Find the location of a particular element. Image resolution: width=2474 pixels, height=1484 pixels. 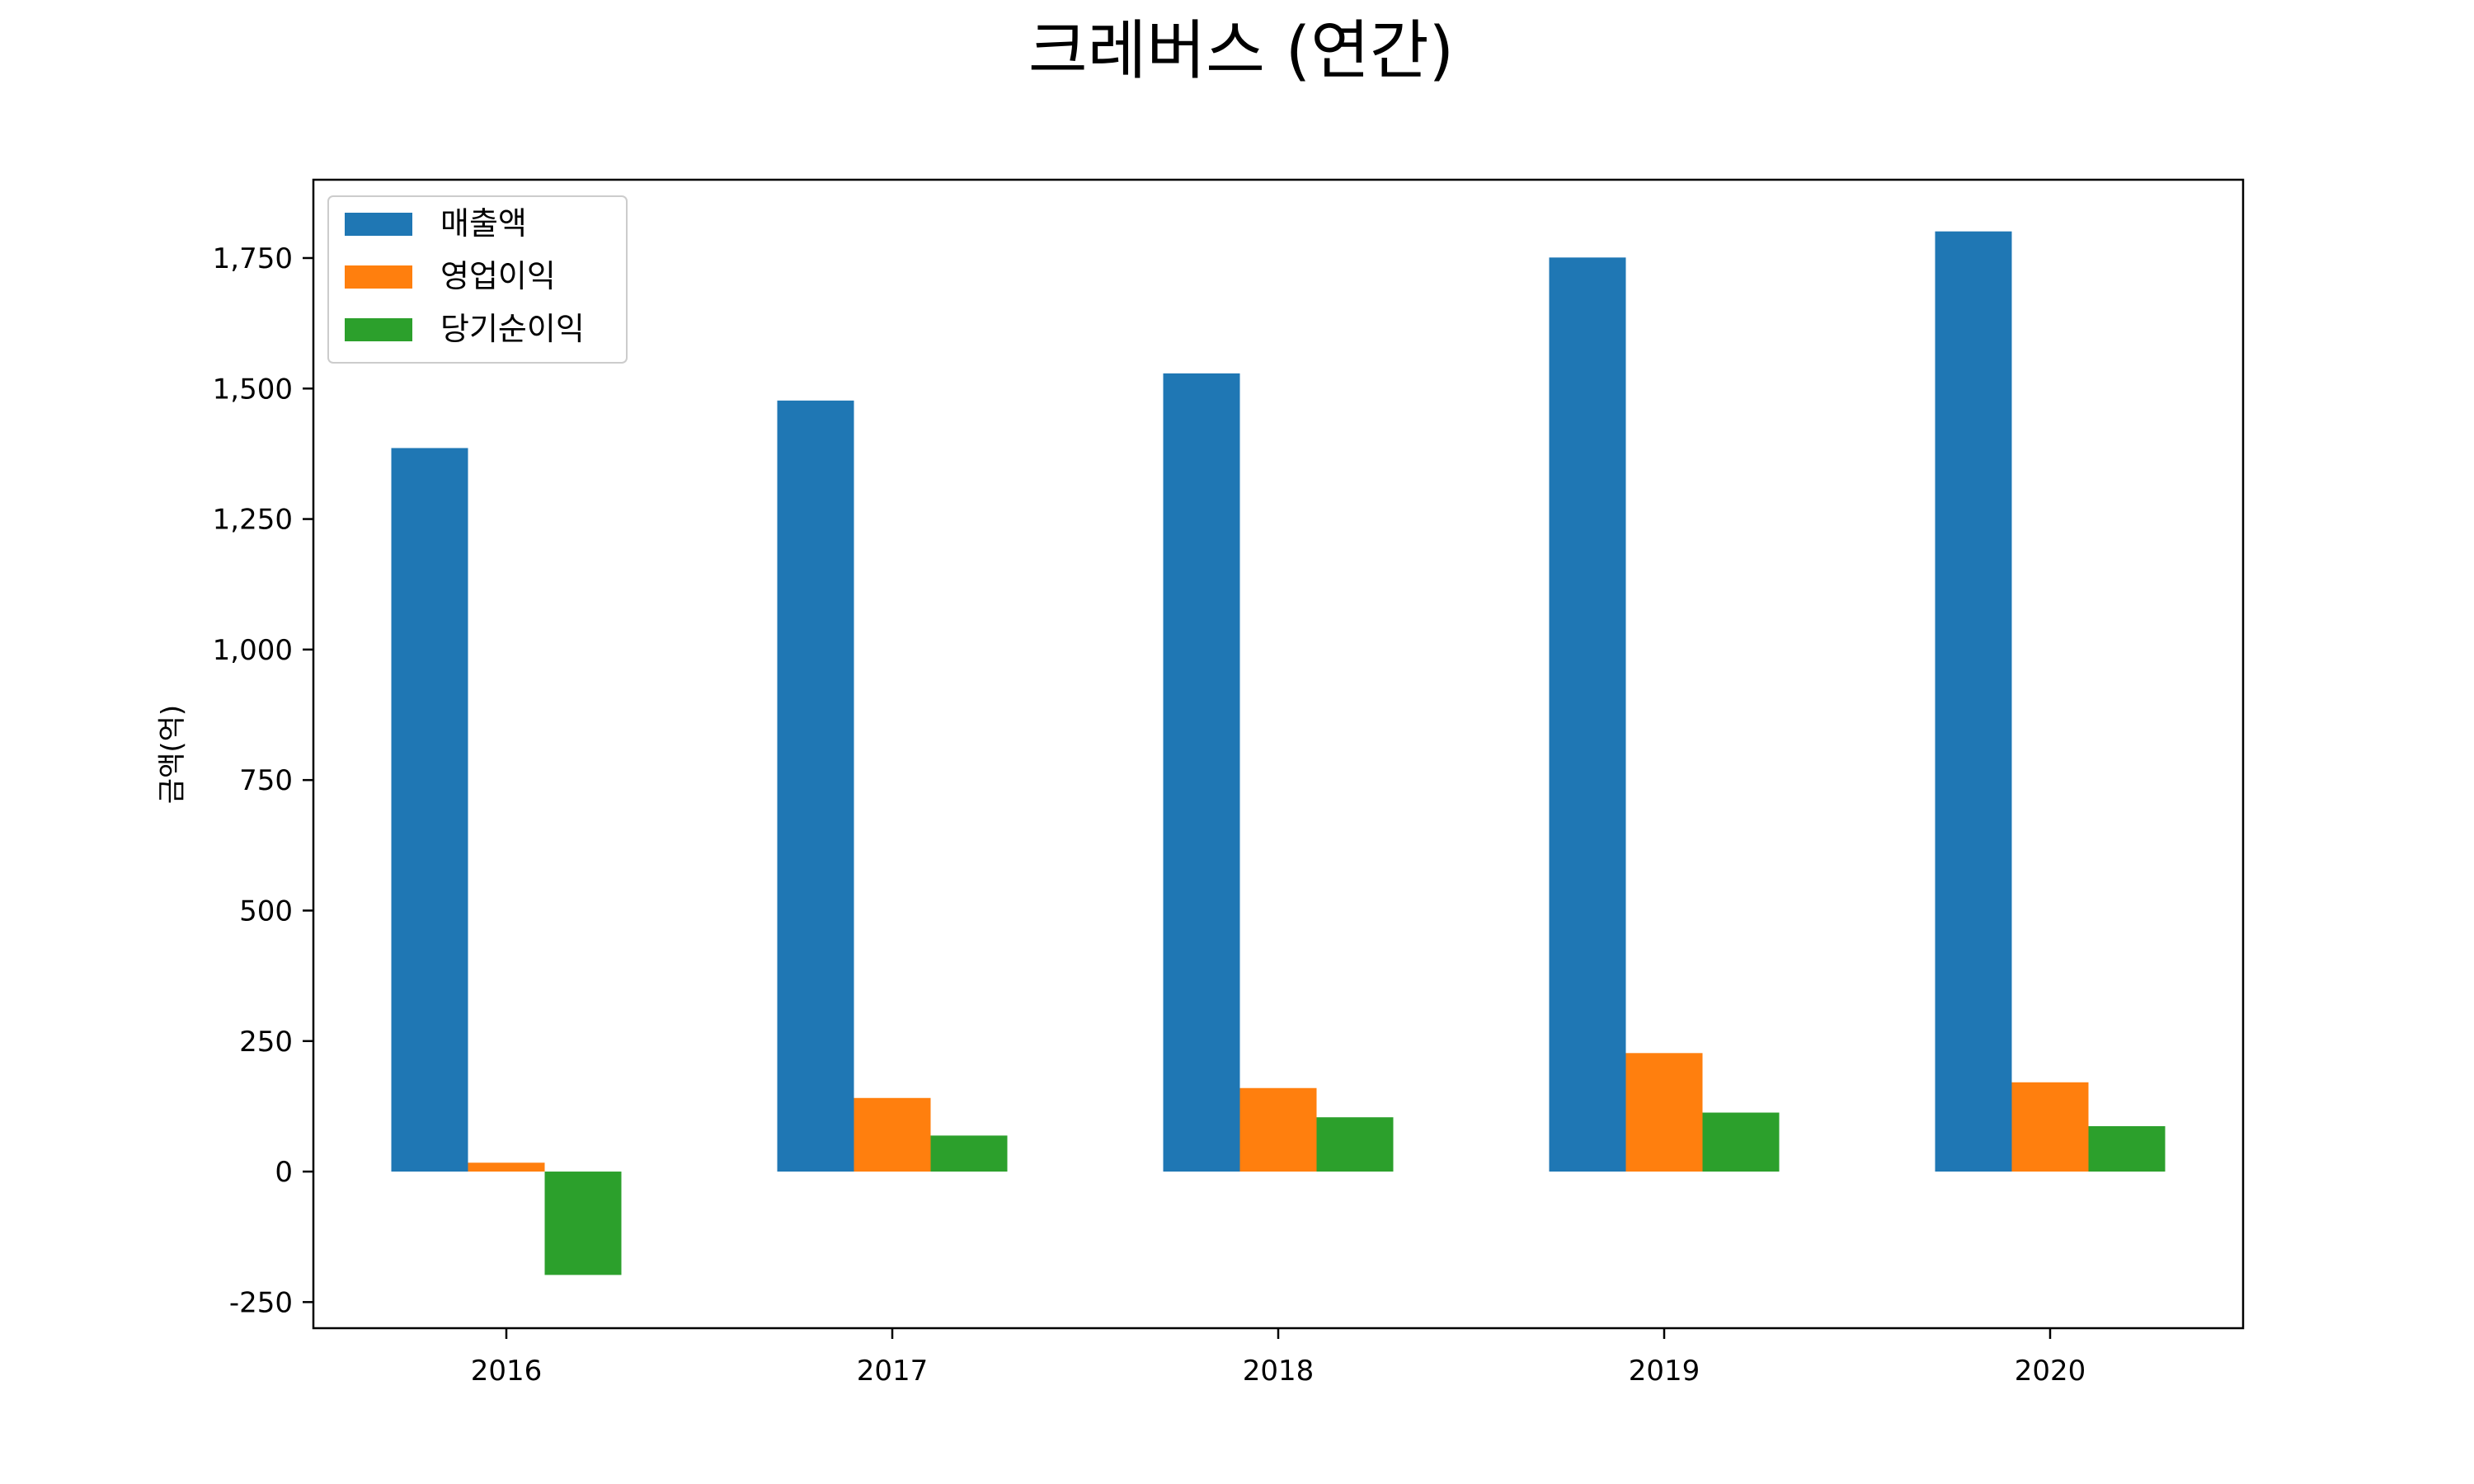

x-tick-label: 2016 is located at coordinates (507, 1371).